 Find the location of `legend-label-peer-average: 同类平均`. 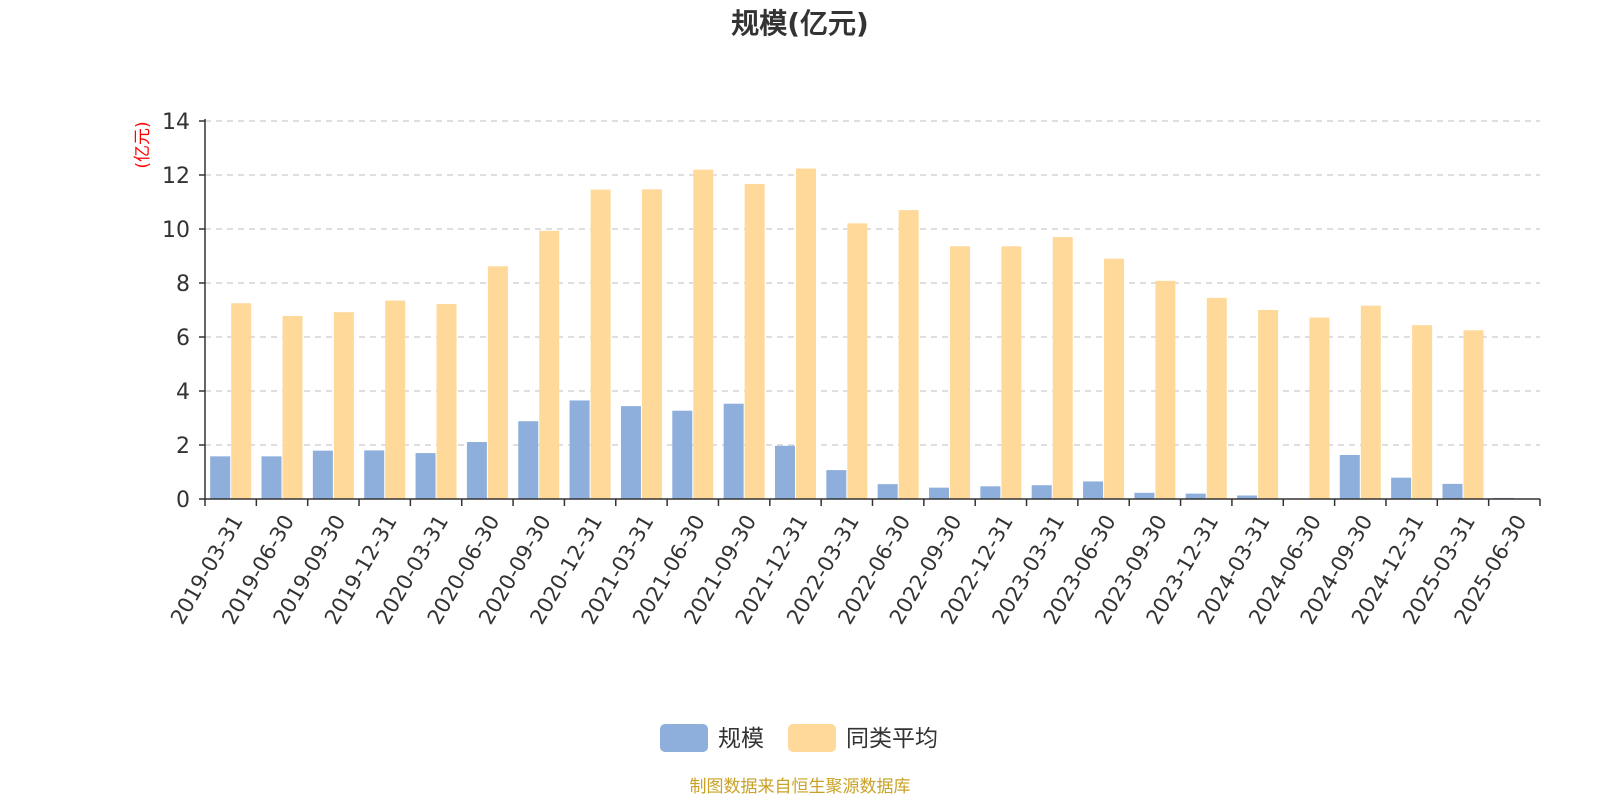

legend-label-peer-average: 同类平均 is located at coordinates (892, 739).